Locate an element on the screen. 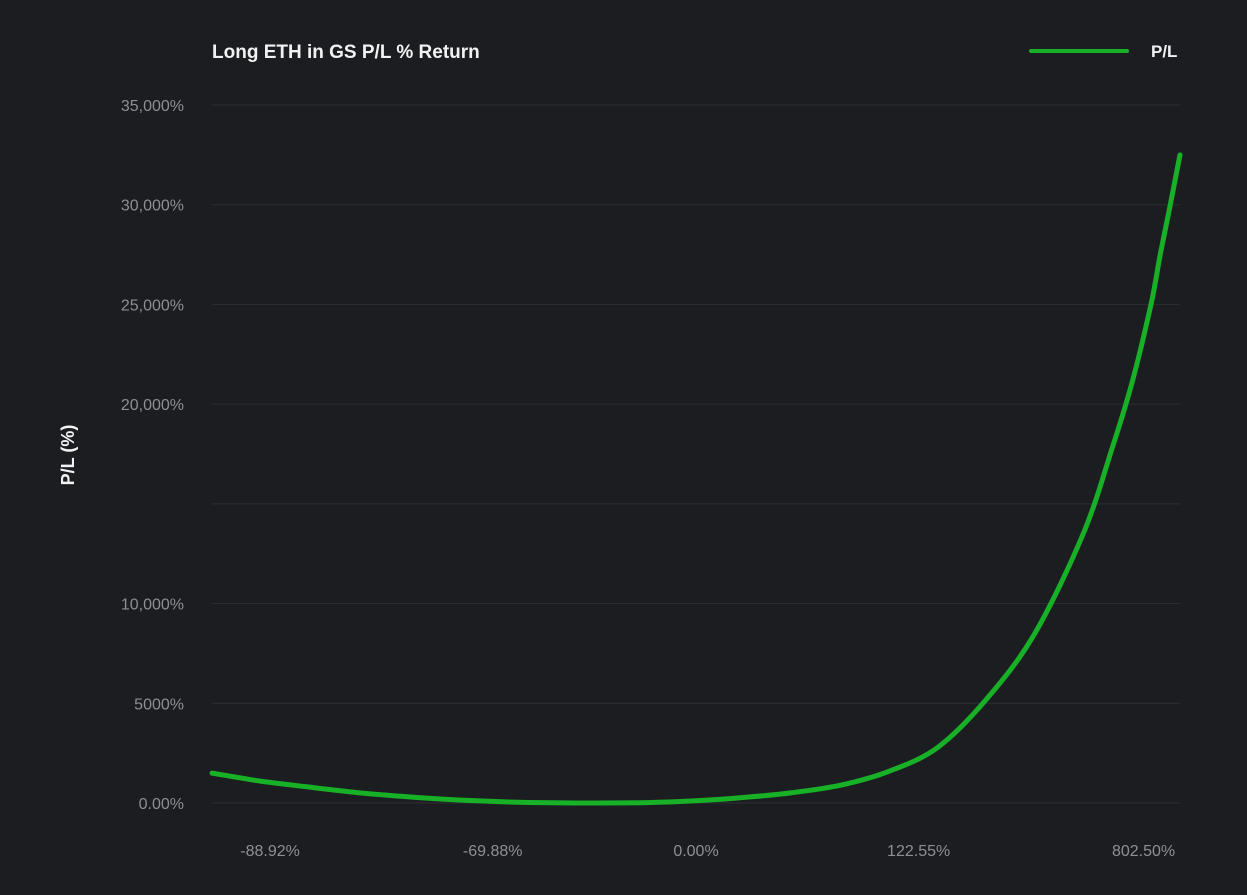 Image resolution: width=1247 pixels, height=895 pixels. legend: P/L is located at coordinates (1103, 51).